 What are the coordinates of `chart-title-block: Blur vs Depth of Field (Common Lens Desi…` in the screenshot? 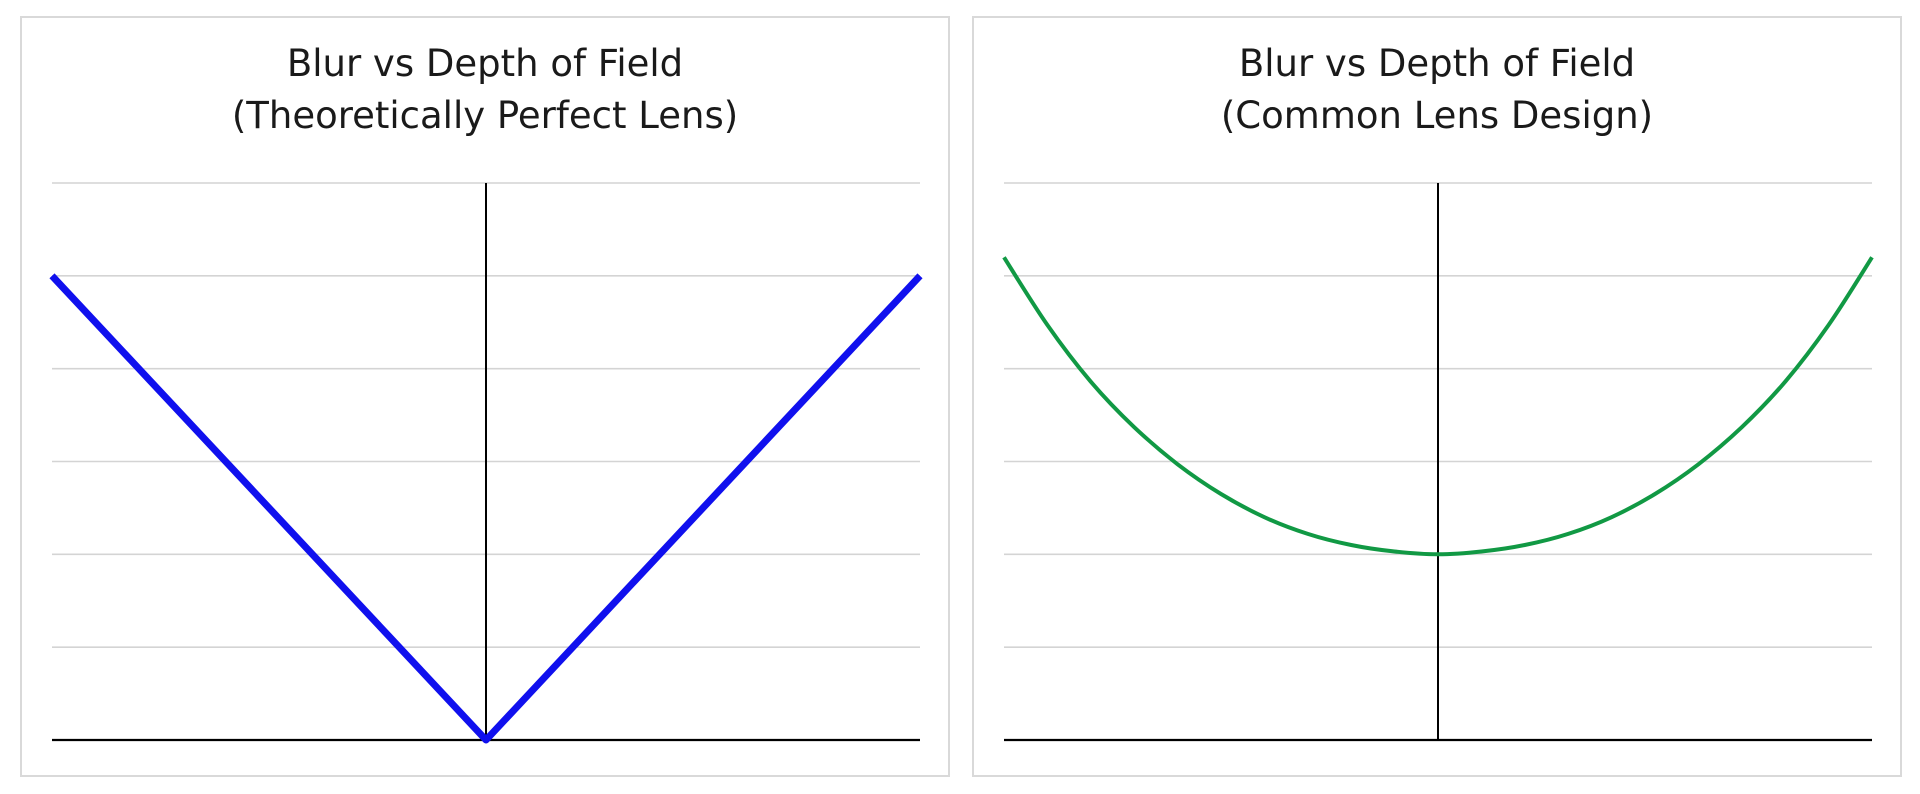 It's located at (1437, 90).